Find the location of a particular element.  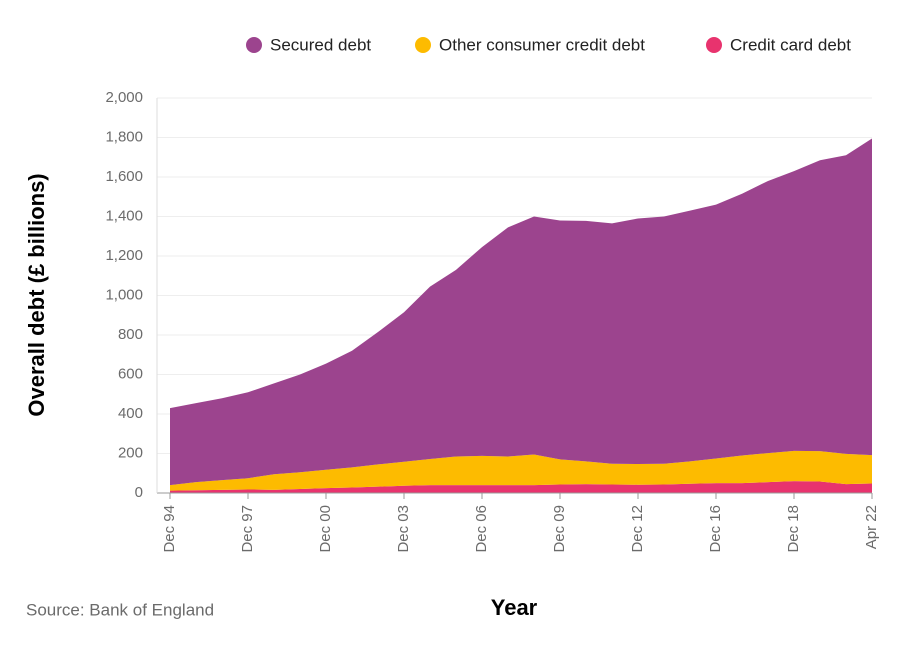

y-axis-label: Overall debt (£ billions) is located at coordinates (36, 294).